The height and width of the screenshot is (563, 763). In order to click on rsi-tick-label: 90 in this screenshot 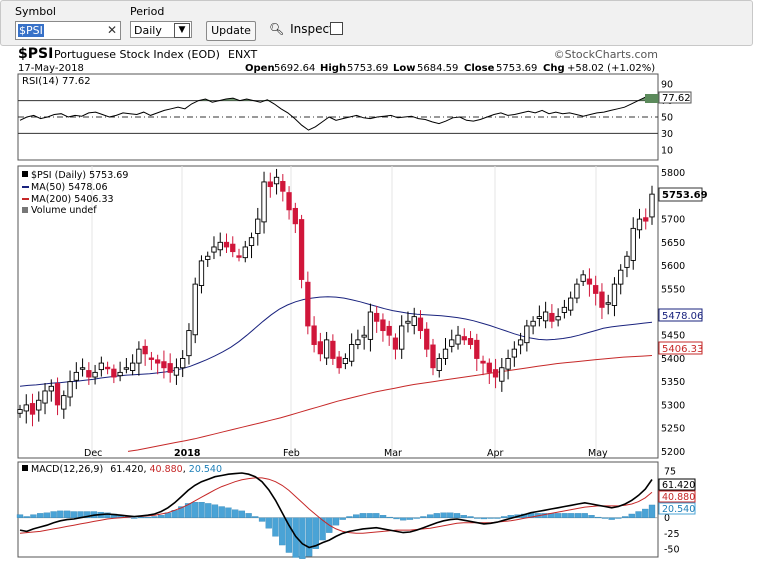, I will do `click(667, 85)`.